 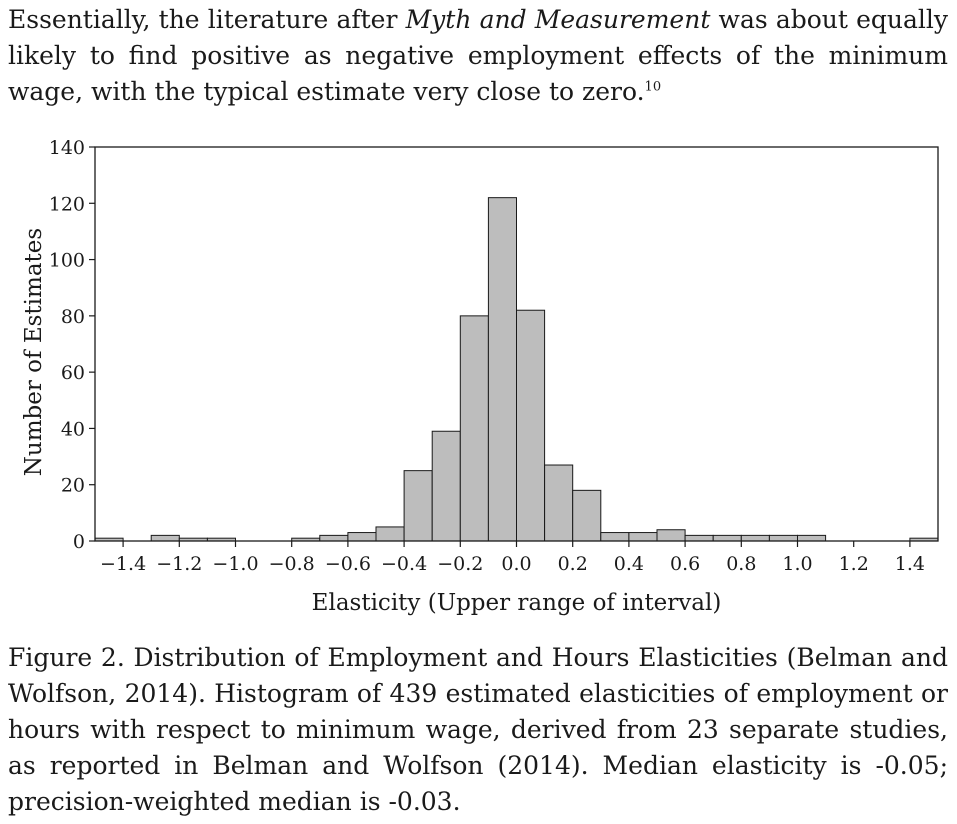 What do you see at coordinates (34, 352) in the screenshot?
I see `y-axis-label: Number of Estimates` at bounding box center [34, 352].